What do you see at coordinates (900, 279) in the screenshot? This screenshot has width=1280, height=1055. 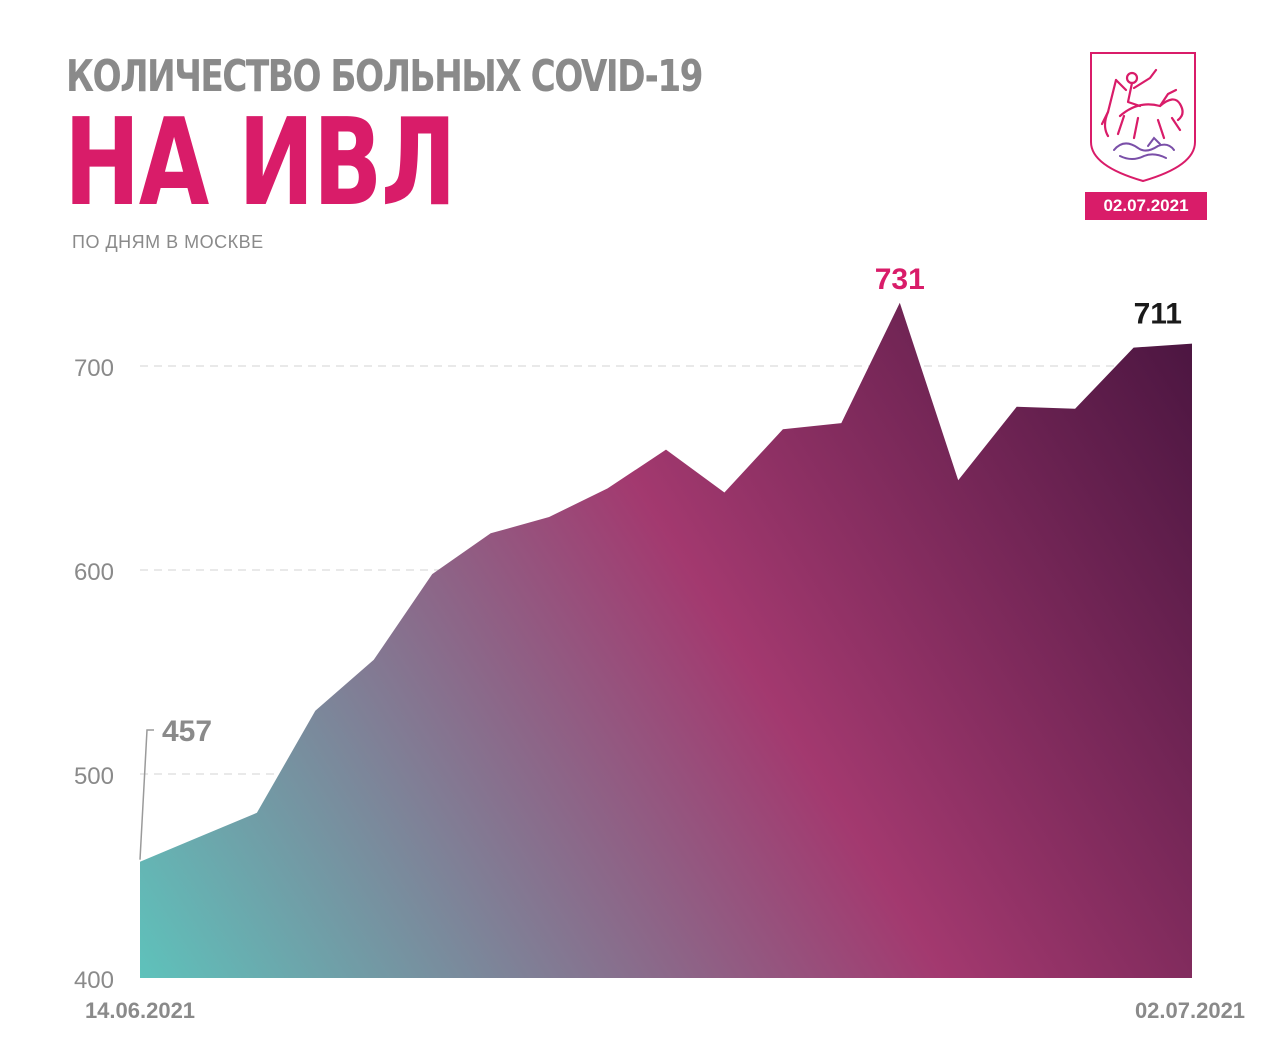 I see `data-label-731: 731` at bounding box center [900, 279].